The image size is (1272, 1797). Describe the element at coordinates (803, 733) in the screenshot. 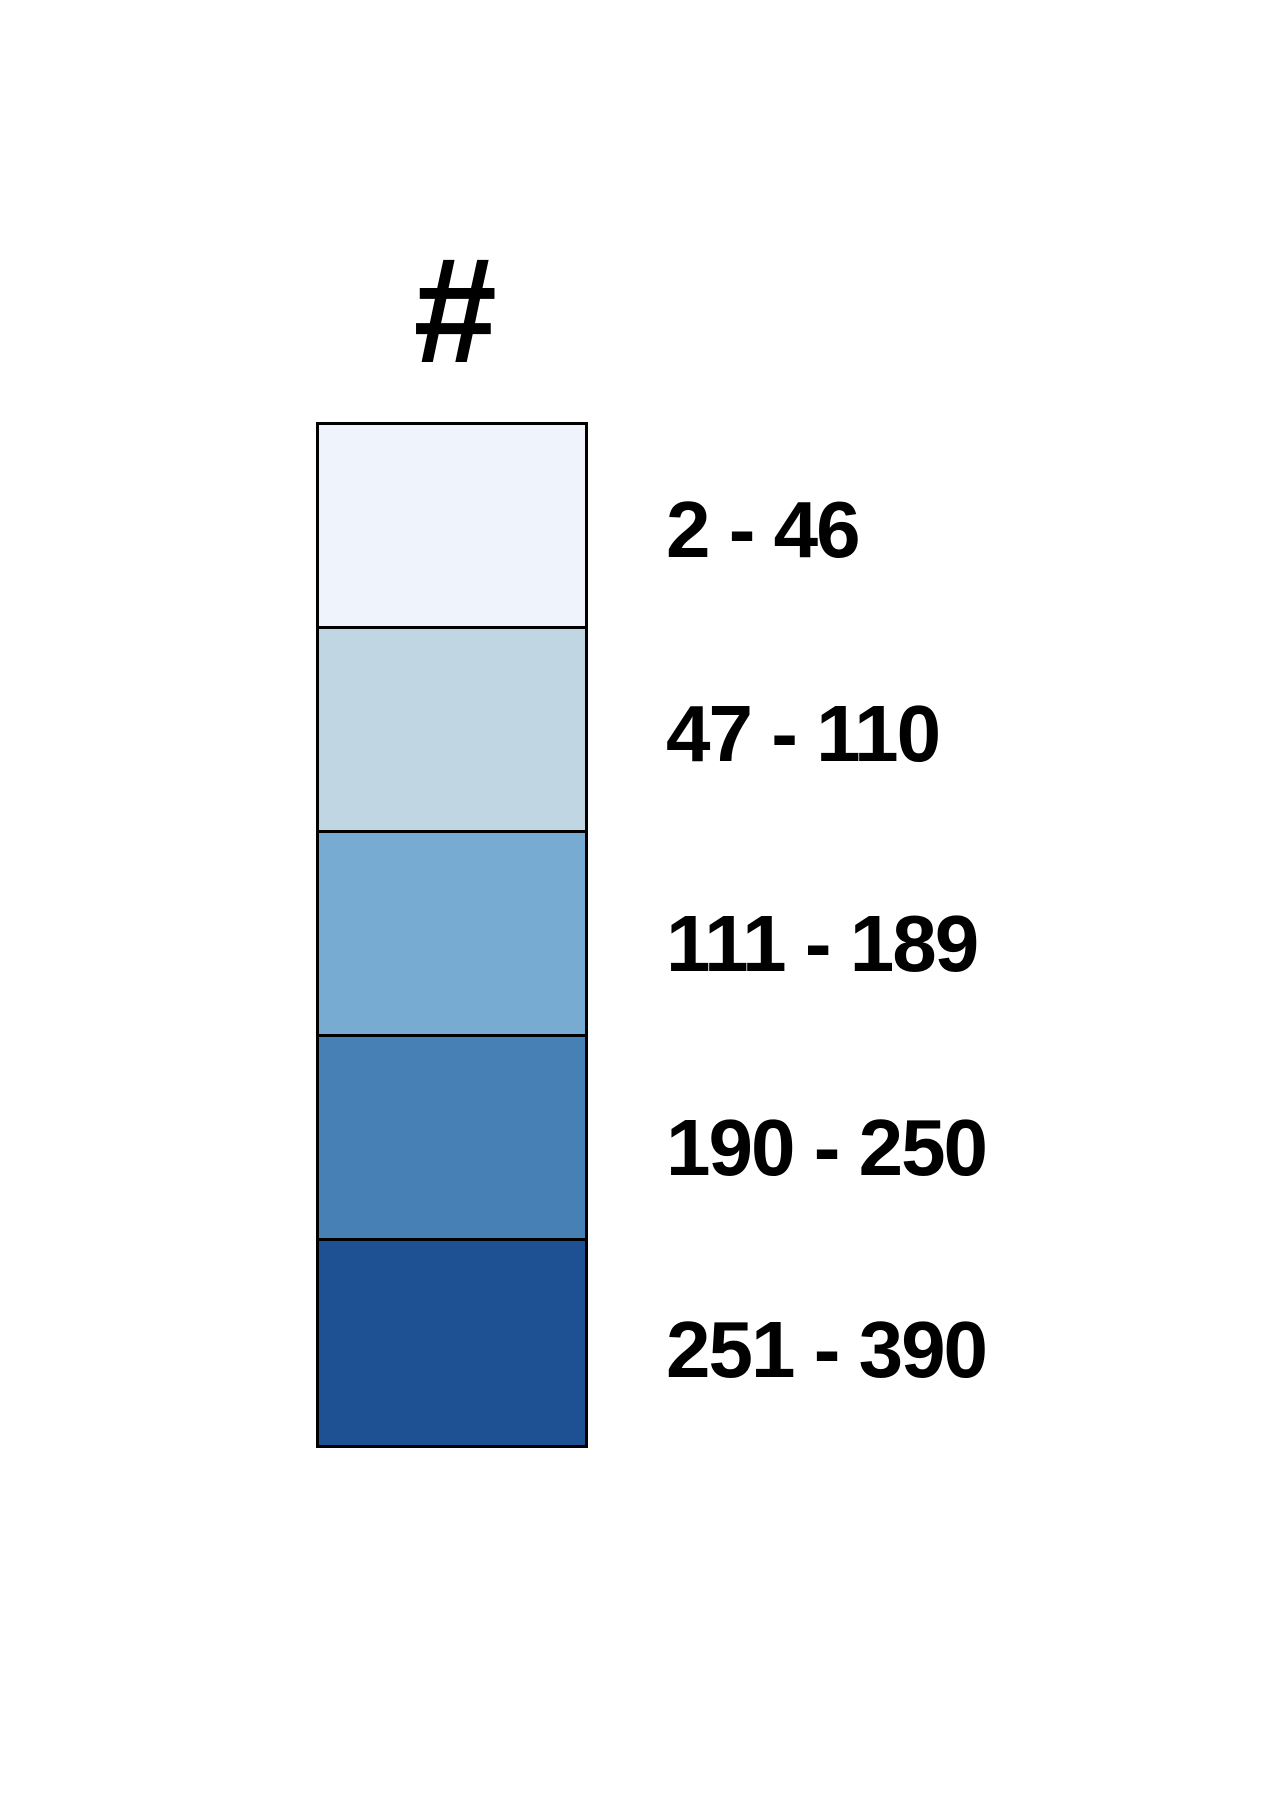

I see `legend-label-class-2: 47 - 110` at that location.